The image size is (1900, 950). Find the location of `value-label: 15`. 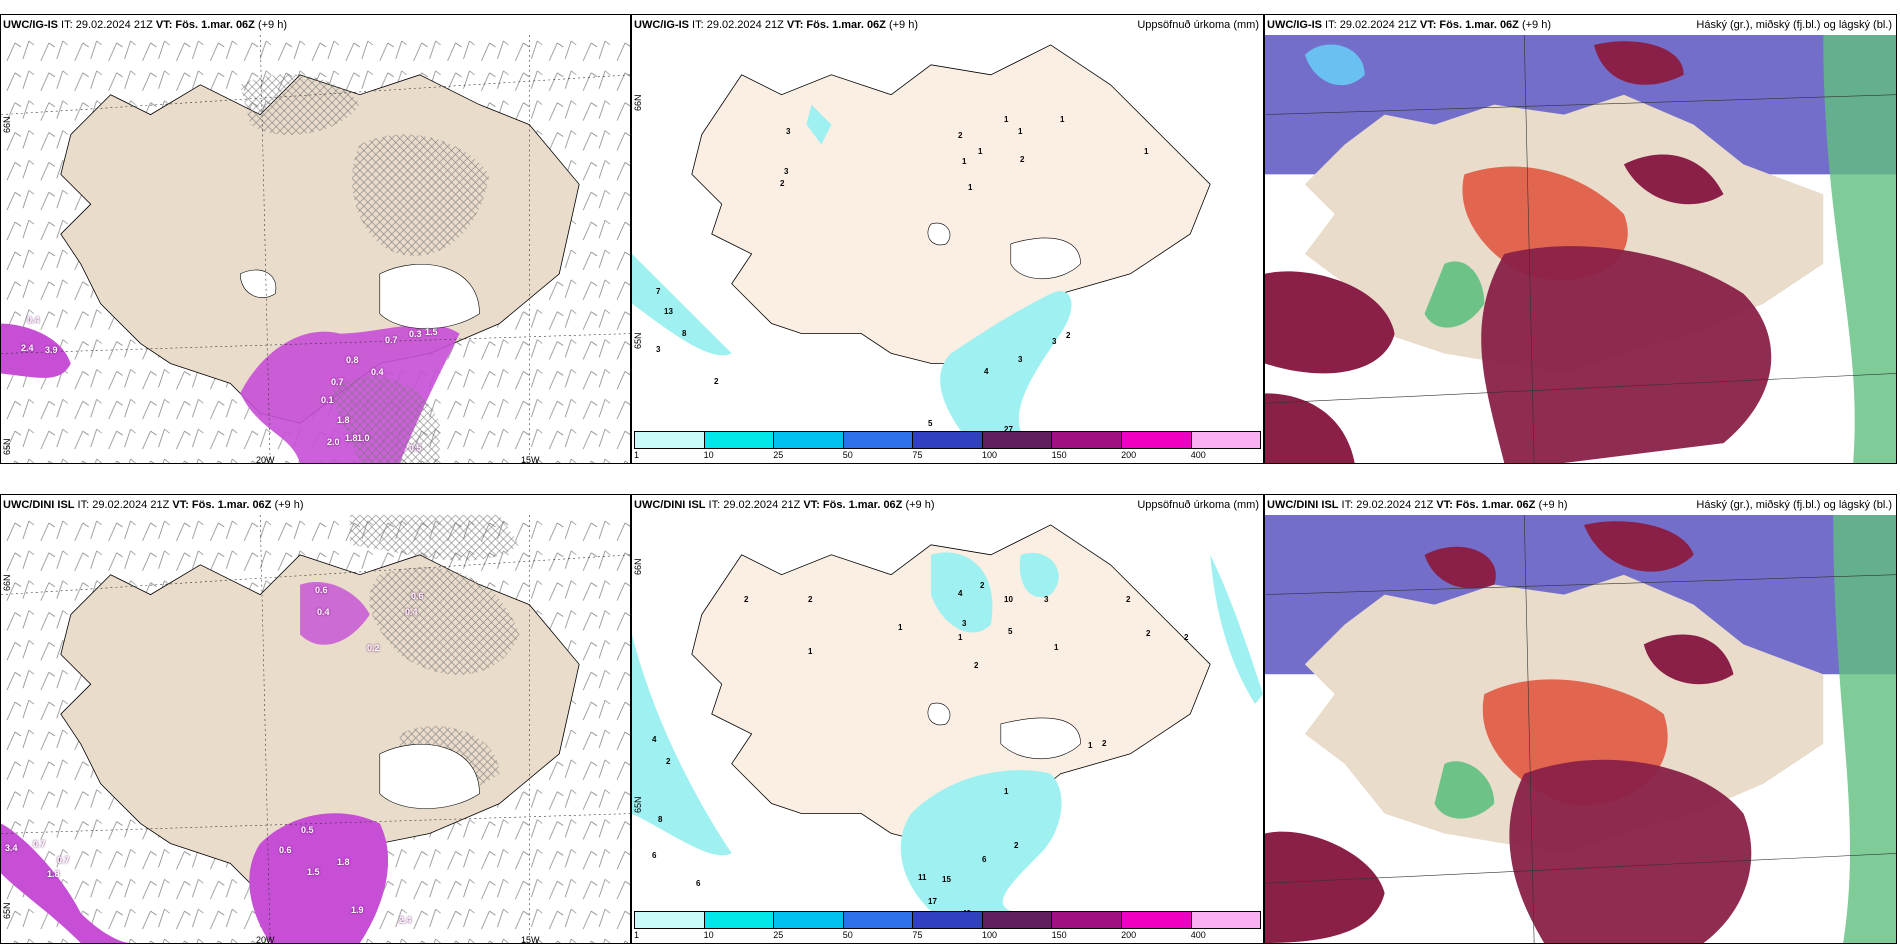

value-label: 15 is located at coordinates (946, 879).